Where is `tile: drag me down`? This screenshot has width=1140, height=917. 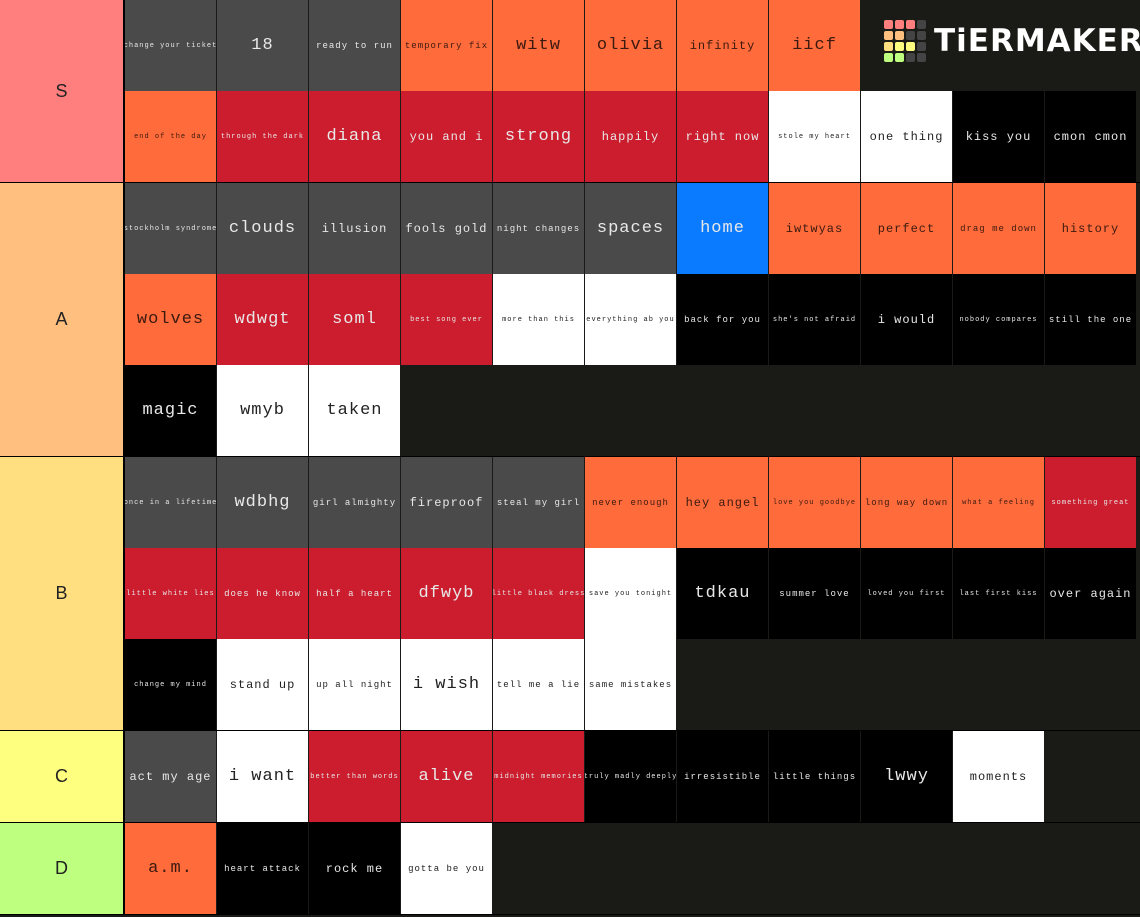 tile: drag me down is located at coordinates (998, 228).